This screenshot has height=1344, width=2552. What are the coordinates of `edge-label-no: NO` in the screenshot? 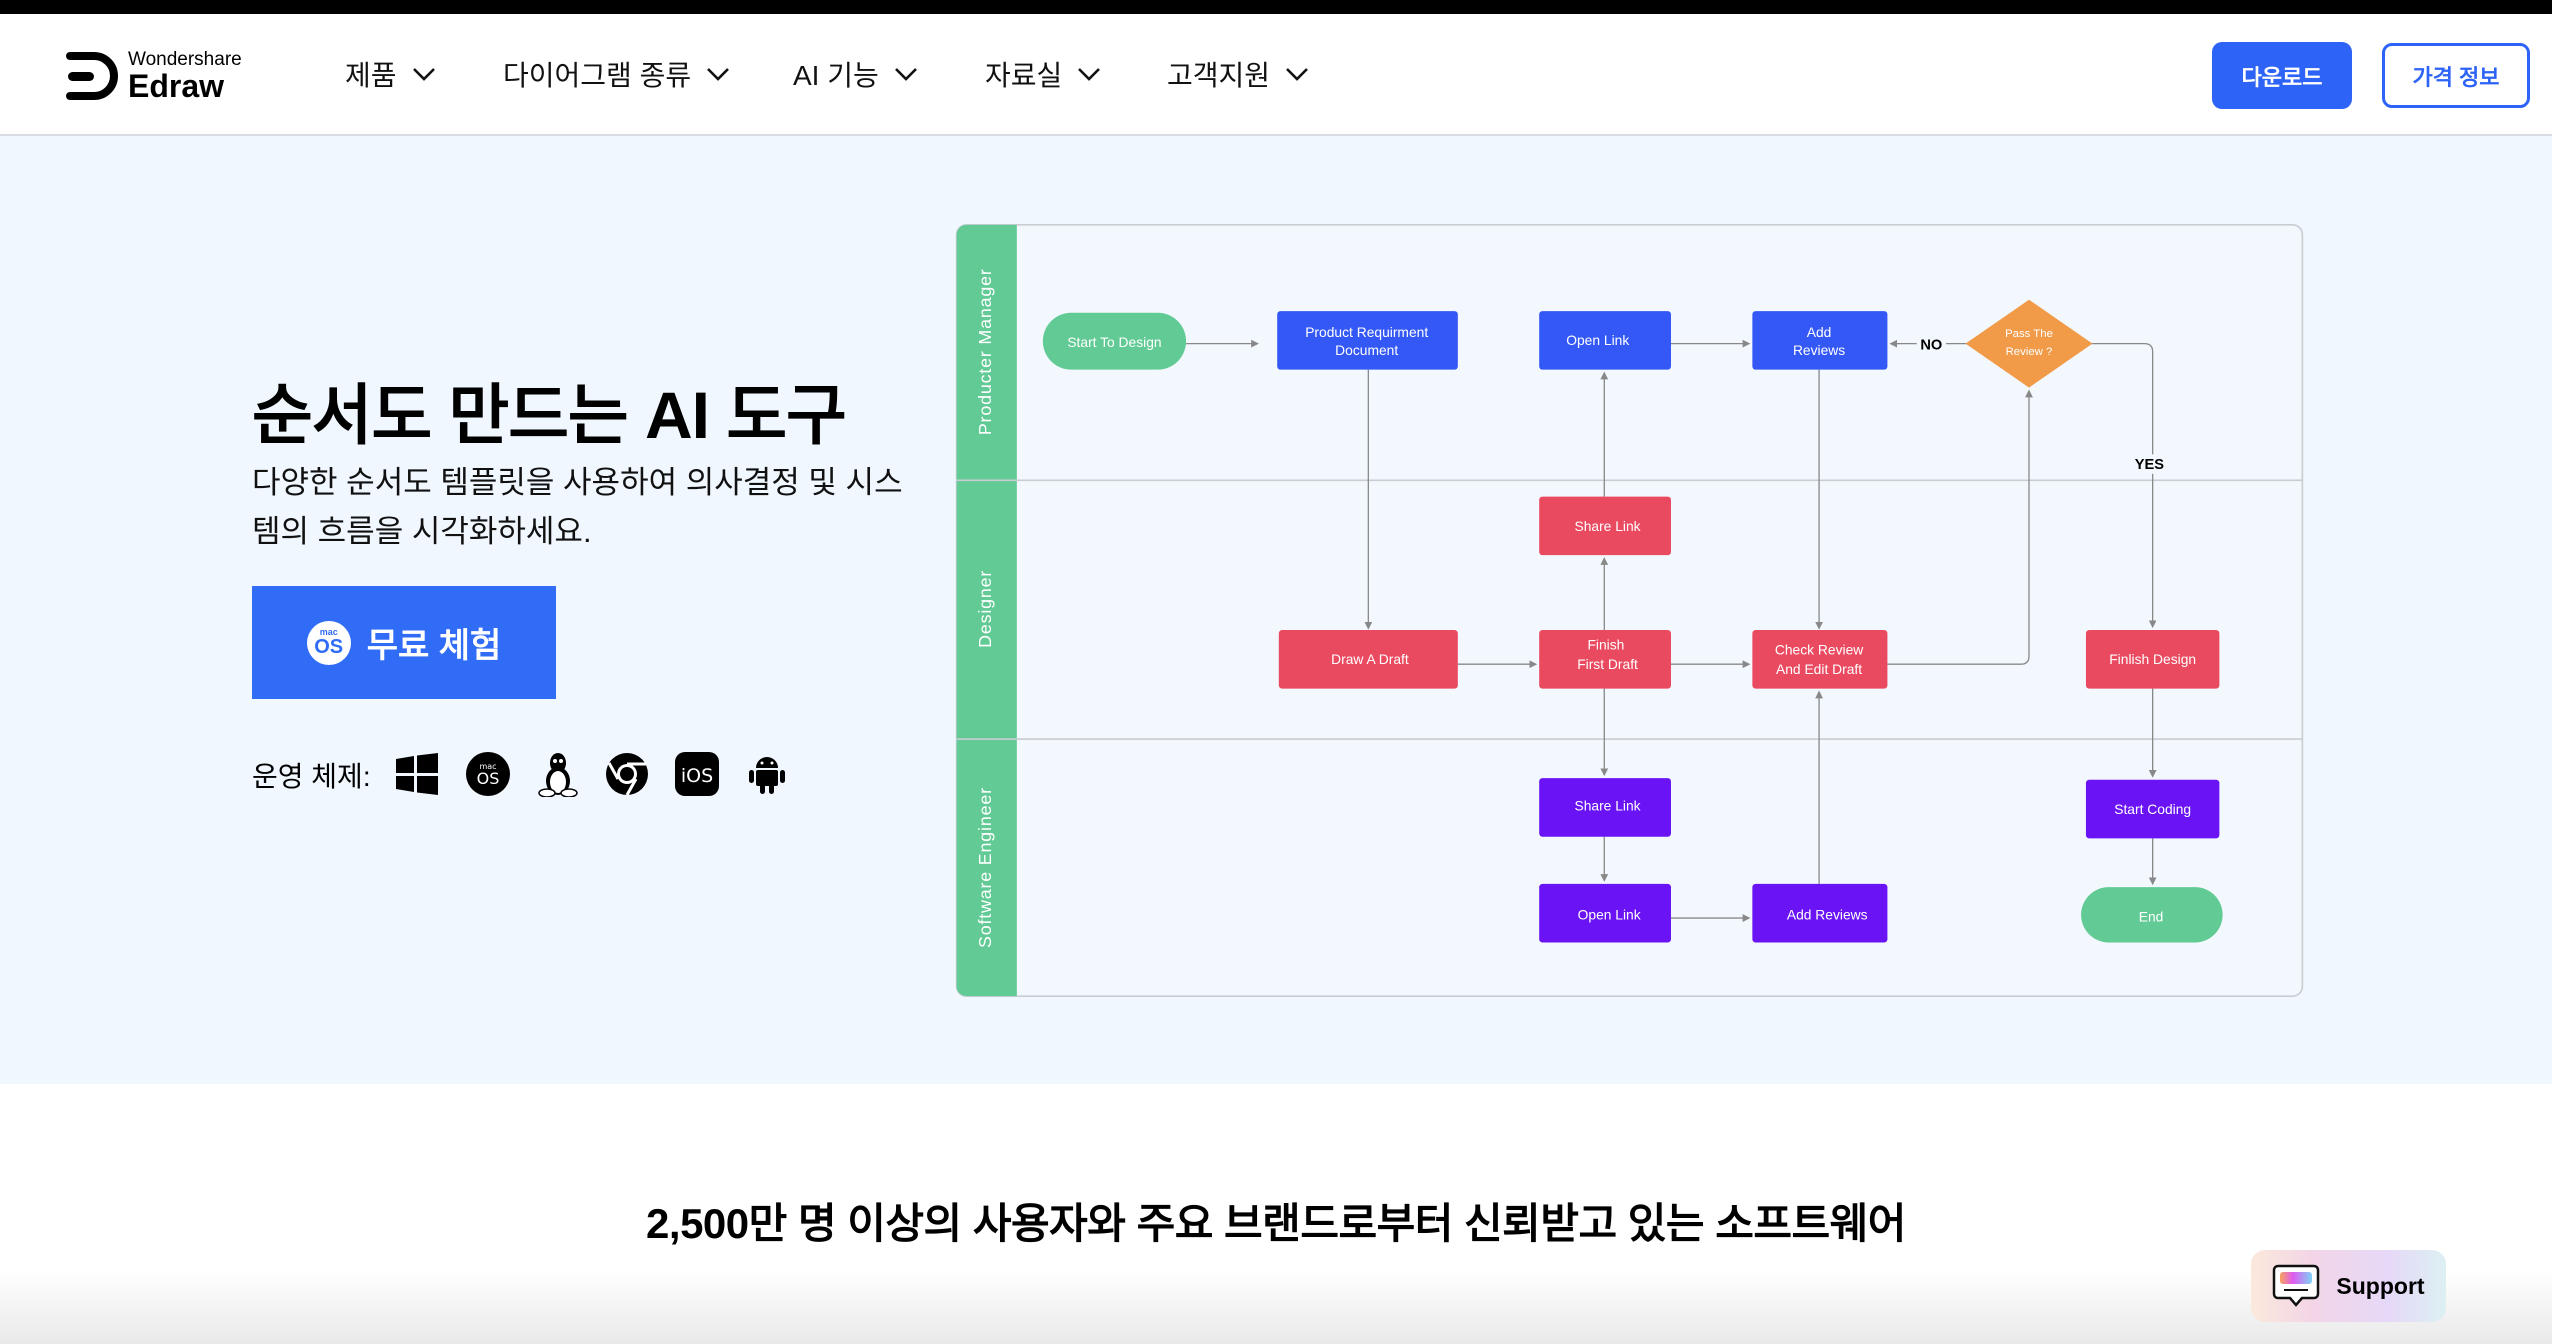 It's located at (1931, 345).